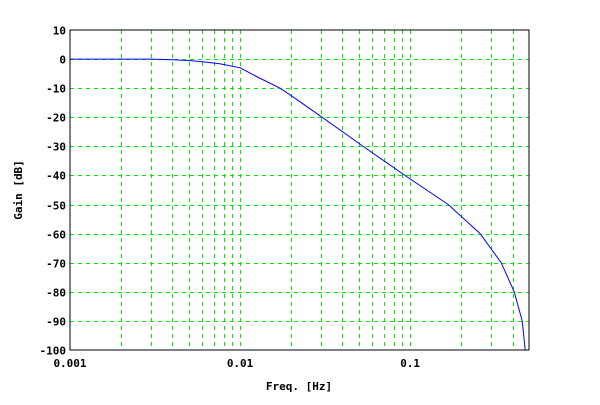 This screenshot has width=600, height=405. I want to click on y-tick-label: -10, so click(56, 89).